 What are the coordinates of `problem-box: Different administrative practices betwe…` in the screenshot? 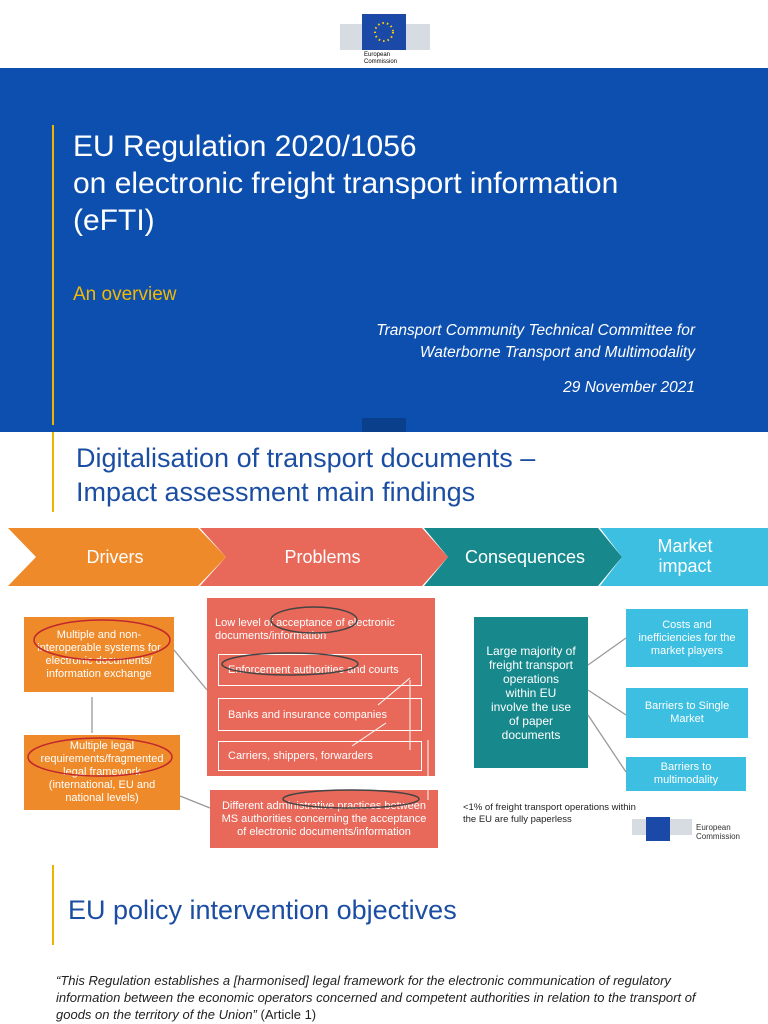 It's located at (324, 819).